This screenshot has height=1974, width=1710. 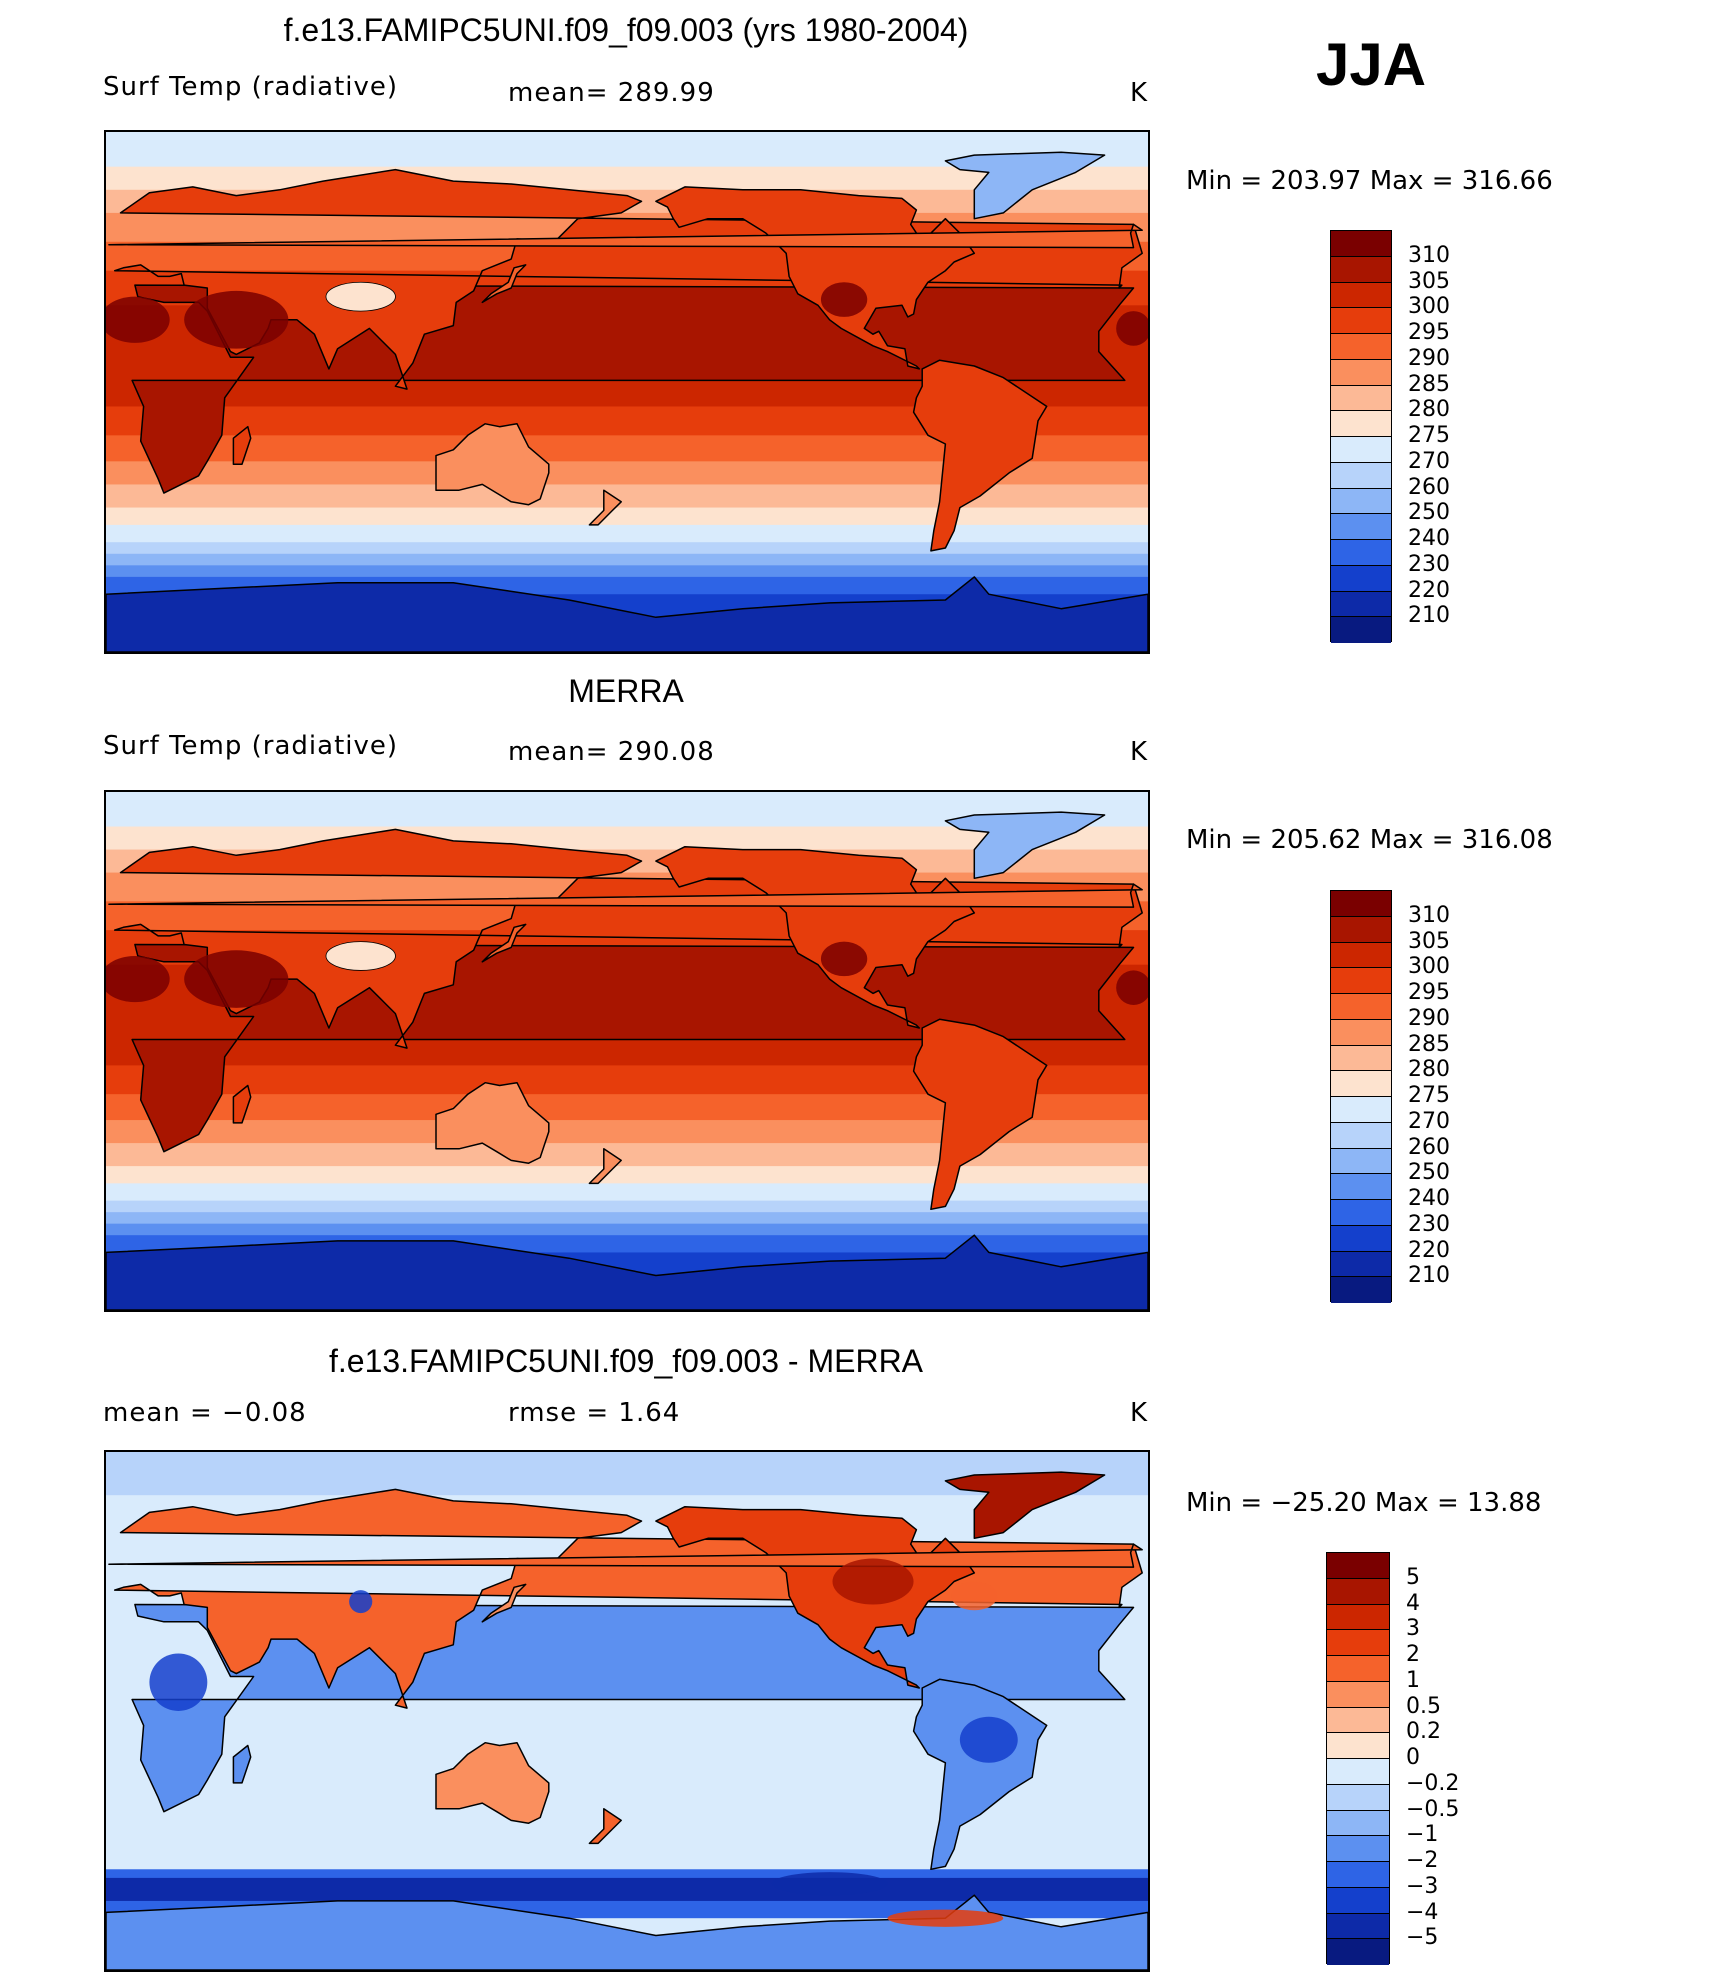 What do you see at coordinates (492, 464) in the screenshot?
I see `coastline-australia` at bounding box center [492, 464].